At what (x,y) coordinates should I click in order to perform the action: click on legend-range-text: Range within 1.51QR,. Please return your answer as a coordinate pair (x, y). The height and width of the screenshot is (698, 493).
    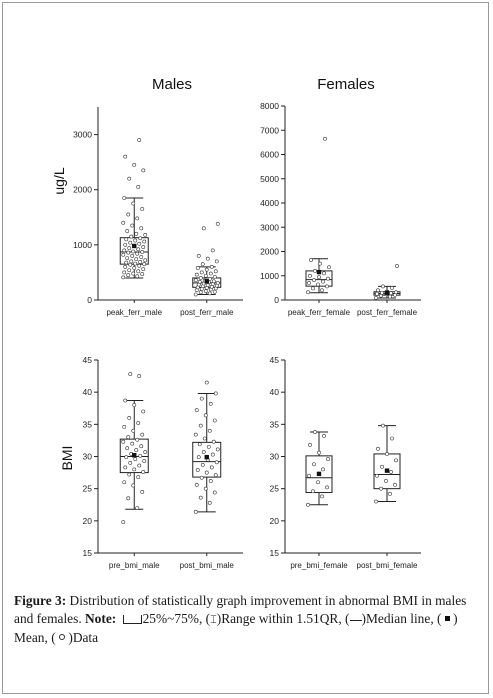
    Looking at the image, I should click on (281, 618).